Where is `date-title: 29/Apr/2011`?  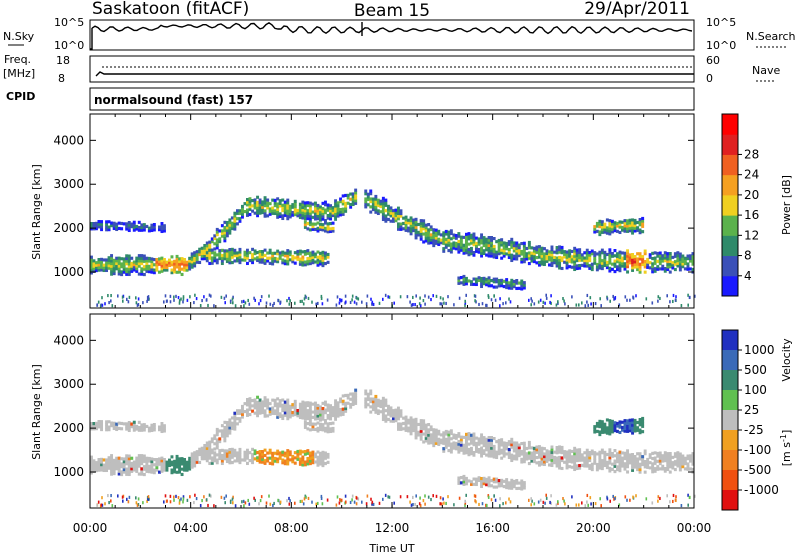 date-title: 29/Apr/2011 is located at coordinates (637, 9).